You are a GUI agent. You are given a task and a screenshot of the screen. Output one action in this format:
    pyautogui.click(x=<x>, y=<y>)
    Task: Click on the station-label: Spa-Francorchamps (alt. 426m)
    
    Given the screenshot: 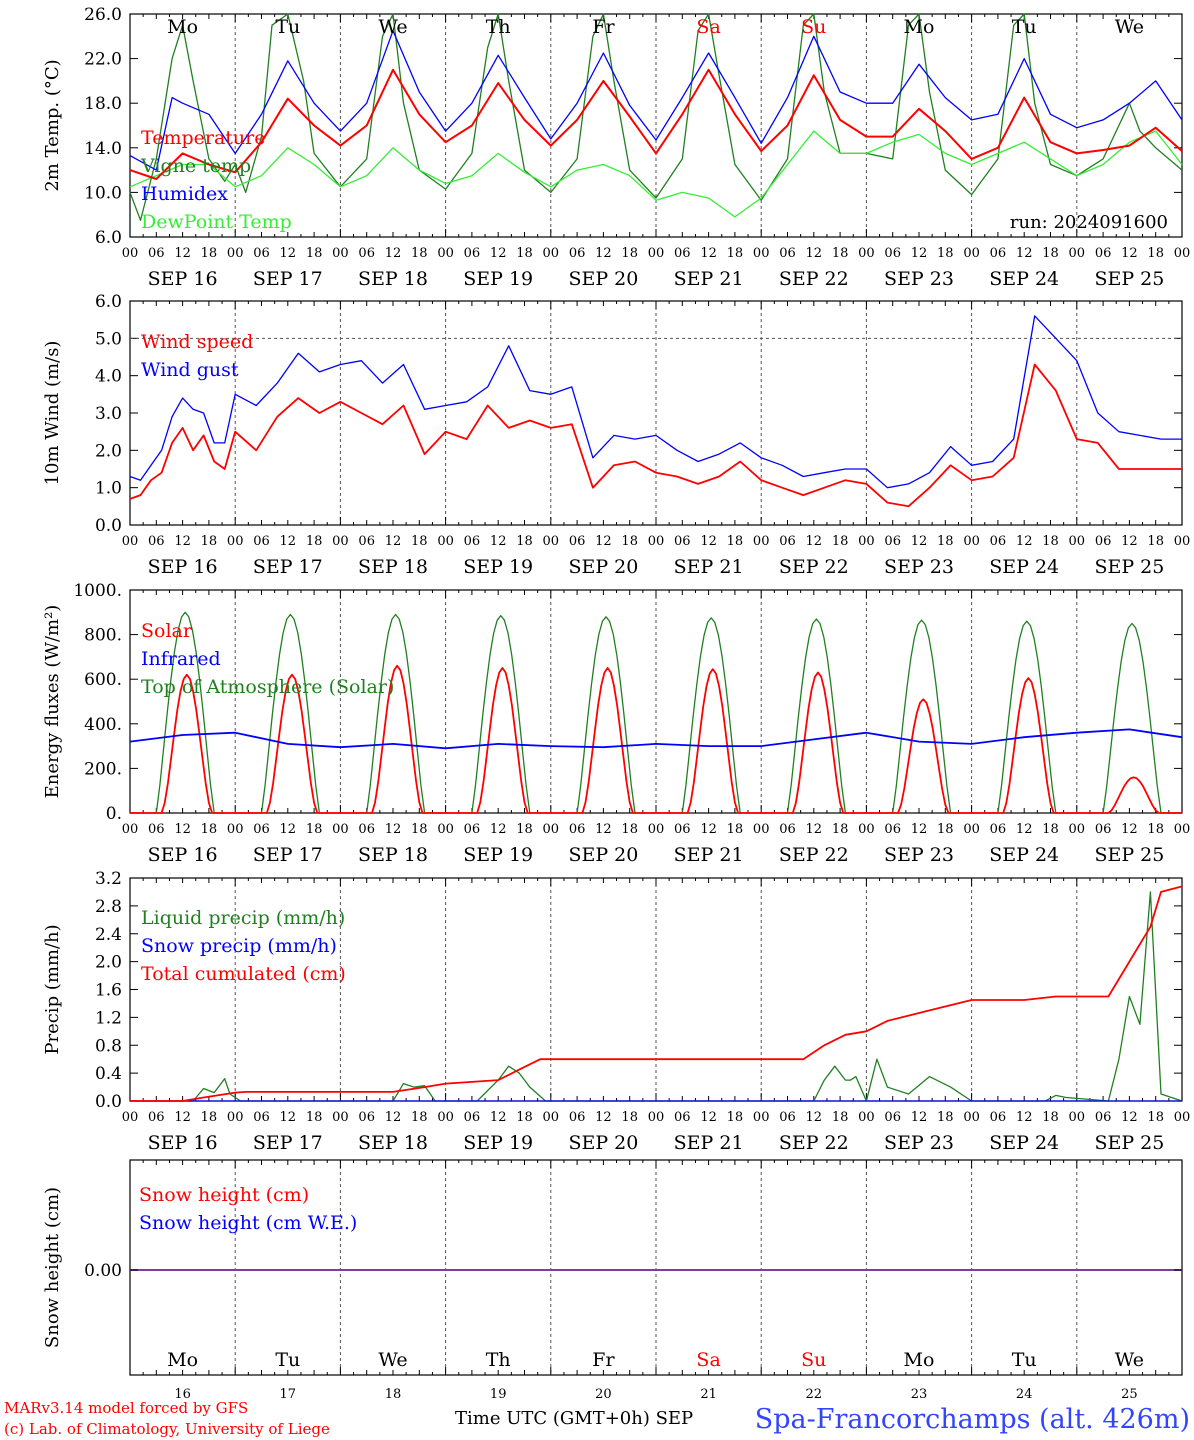 What is the action you would take?
    pyautogui.click(x=972, y=1419)
    